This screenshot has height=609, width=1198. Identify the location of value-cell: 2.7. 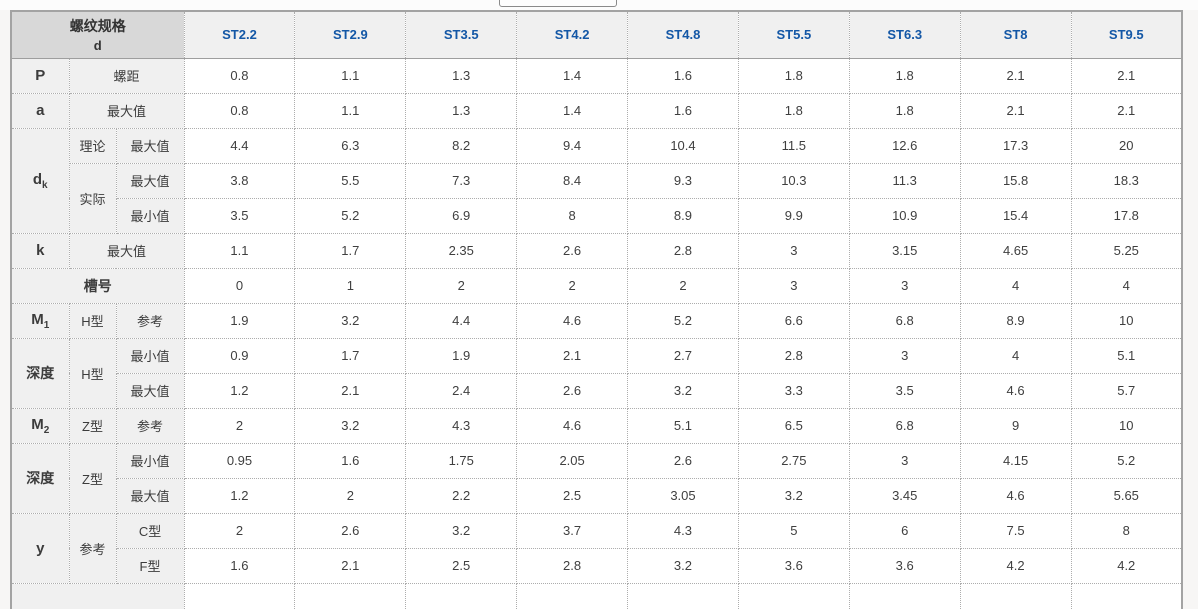
(683, 355).